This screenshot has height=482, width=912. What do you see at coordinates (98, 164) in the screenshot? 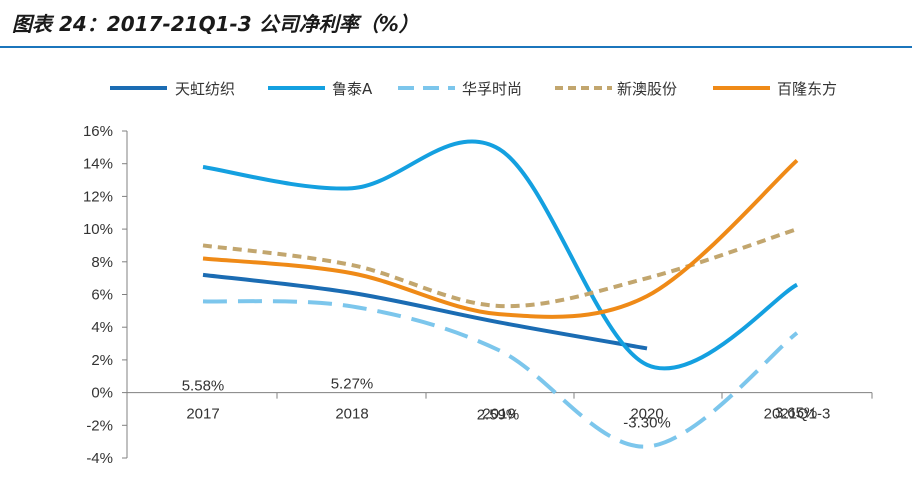
I see `y-tick-label: 14%` at bounding box center [98, 164].